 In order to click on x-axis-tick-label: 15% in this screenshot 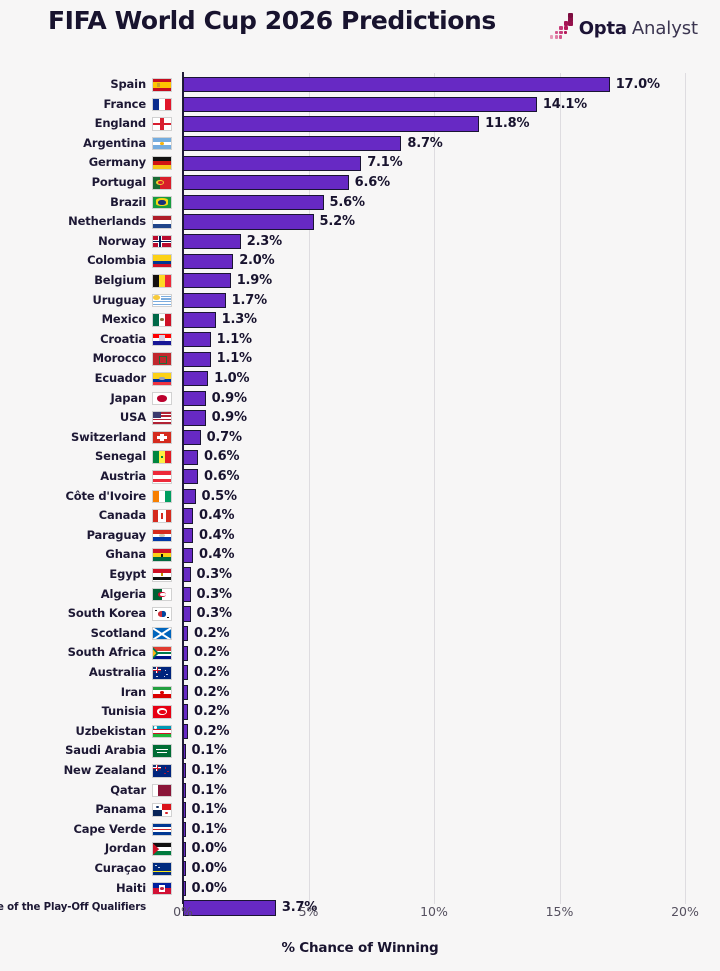, I will do `click(559, 911)`.